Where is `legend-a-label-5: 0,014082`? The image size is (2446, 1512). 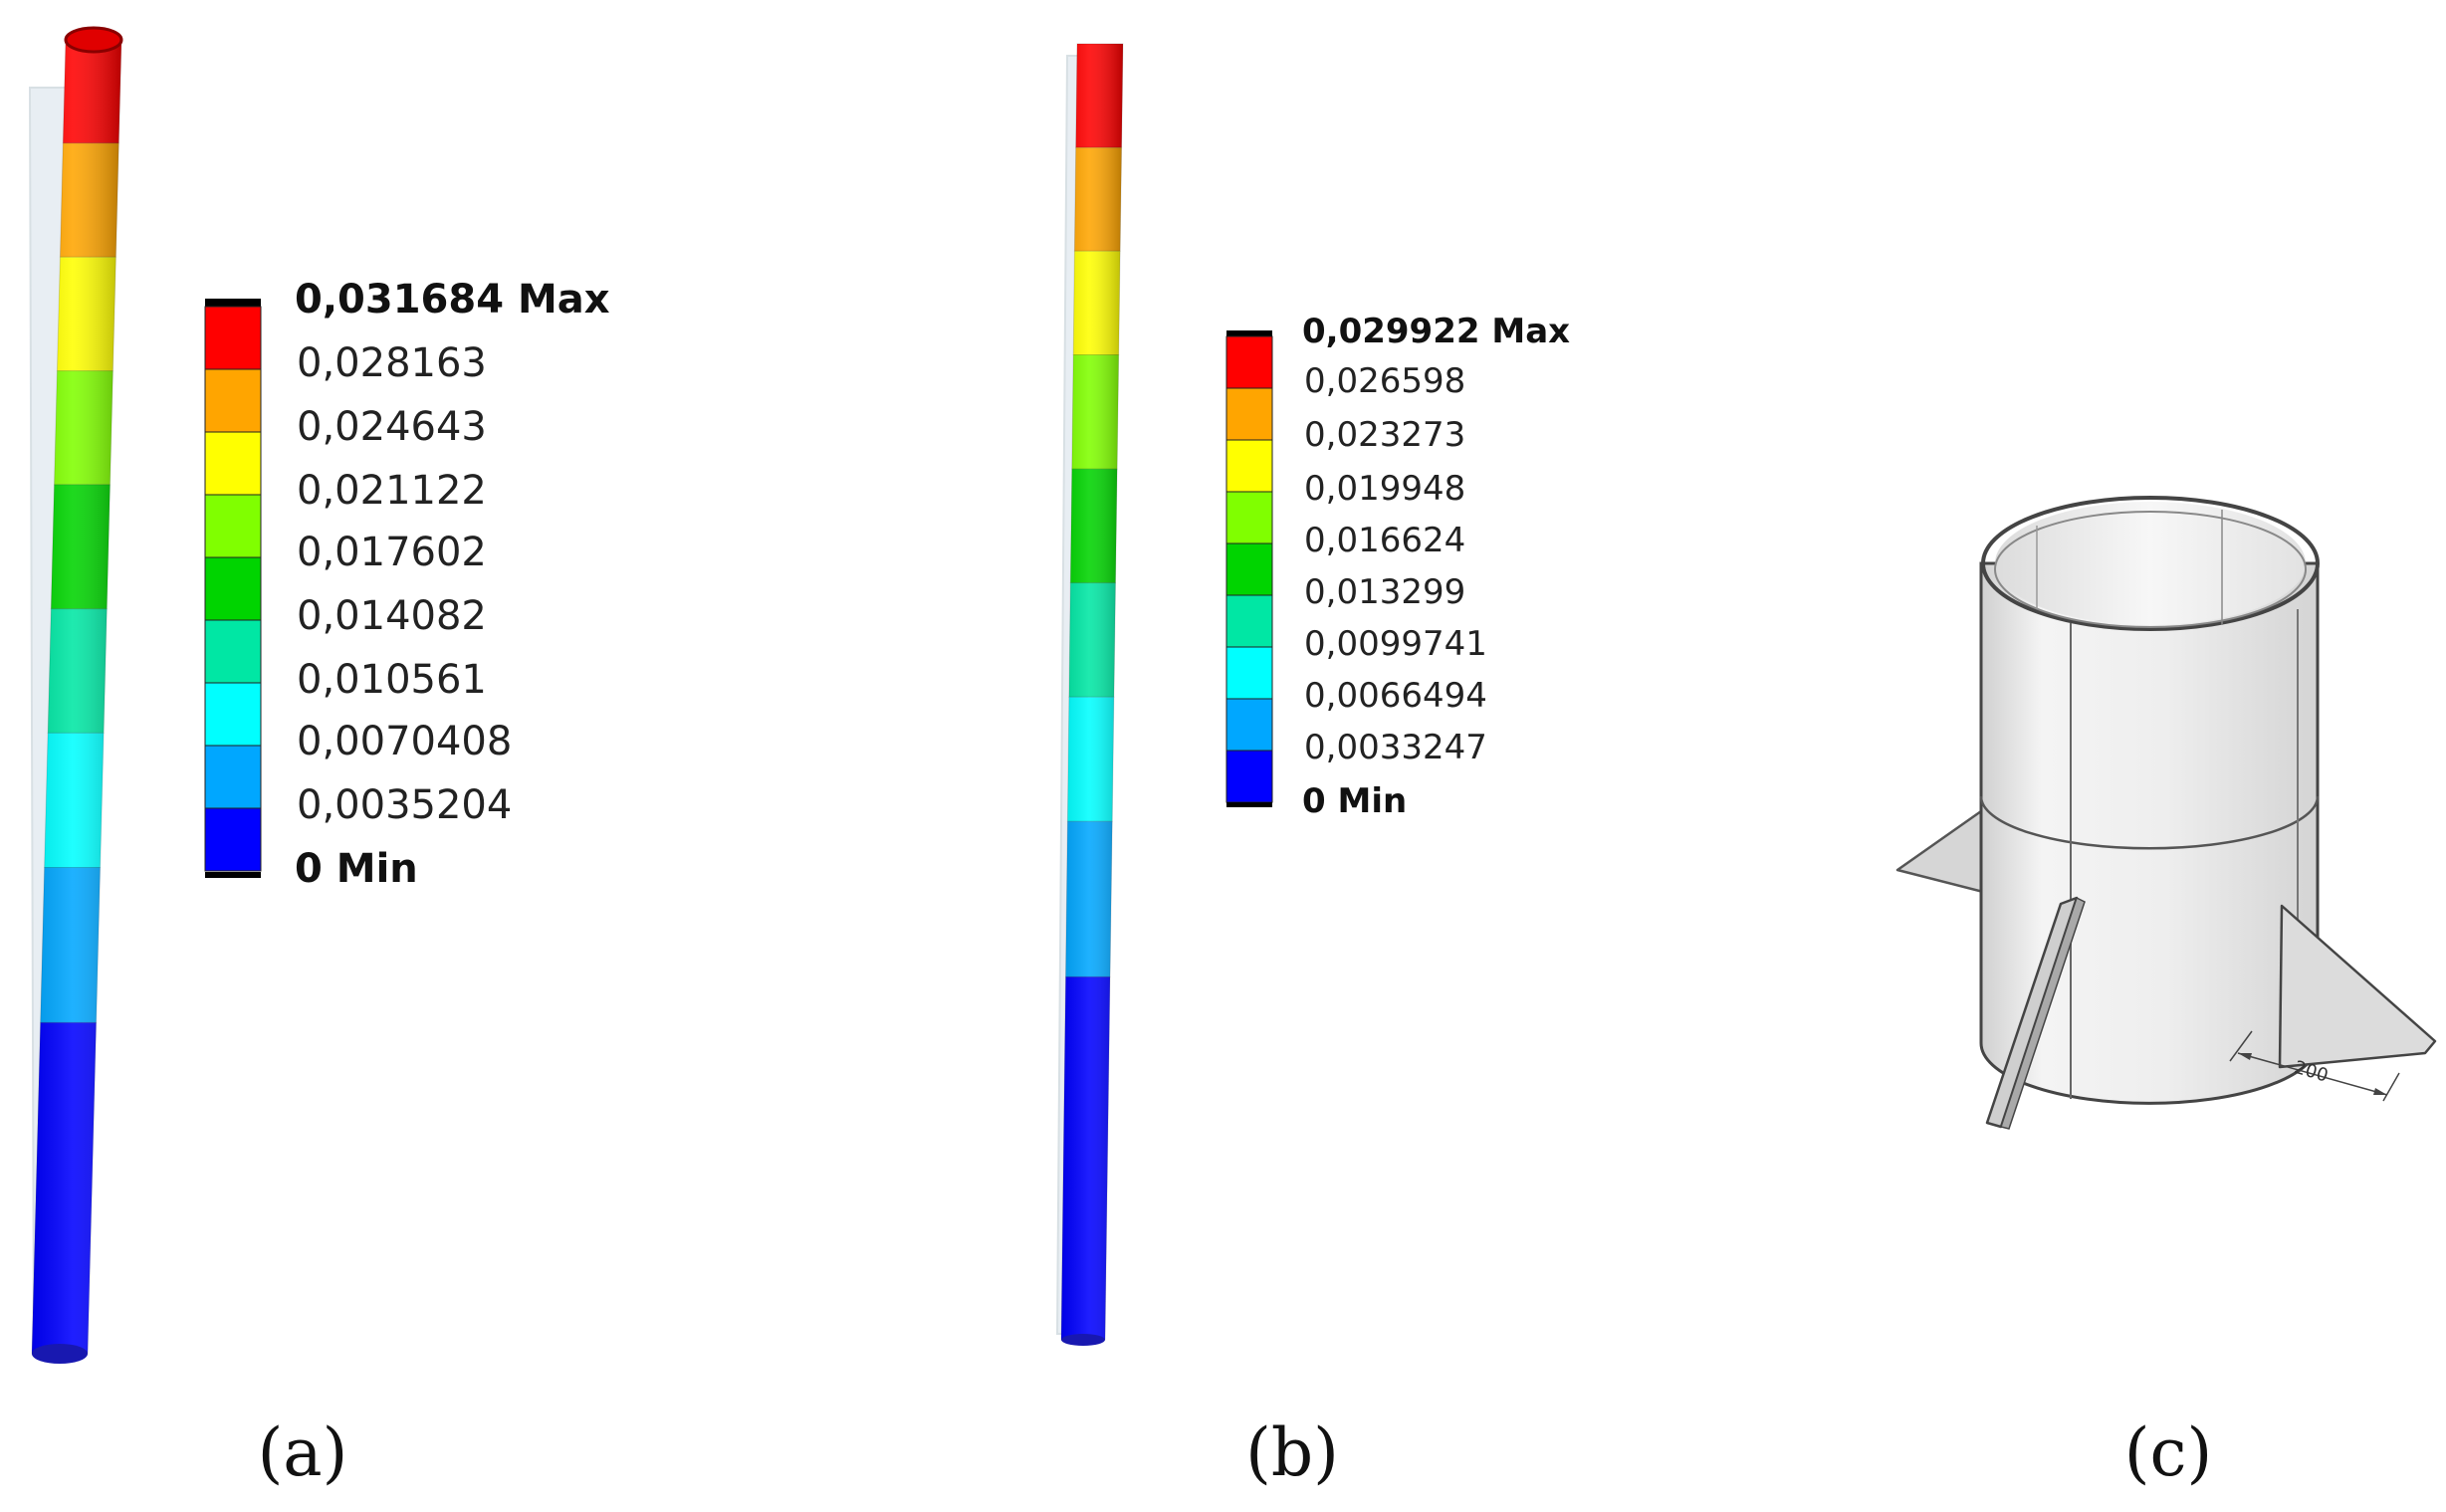
legend-a-label-5: 0,014082 is located at coordinates (392, 616).